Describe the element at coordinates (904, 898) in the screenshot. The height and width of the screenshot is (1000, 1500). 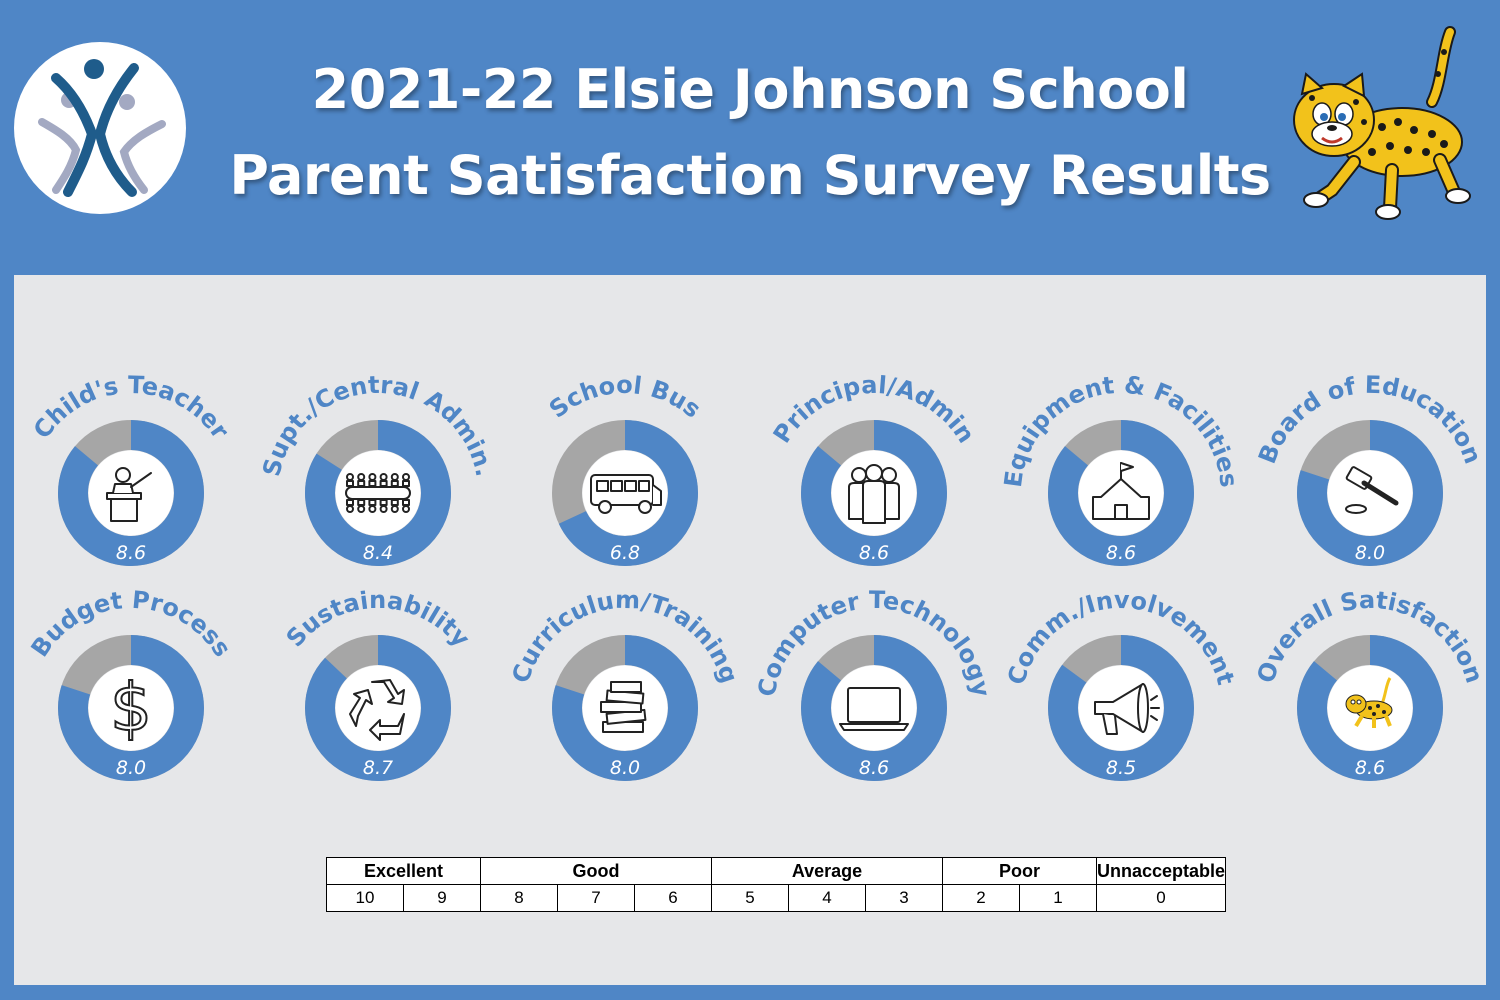
I see `scale-number-7: 3` at that location.